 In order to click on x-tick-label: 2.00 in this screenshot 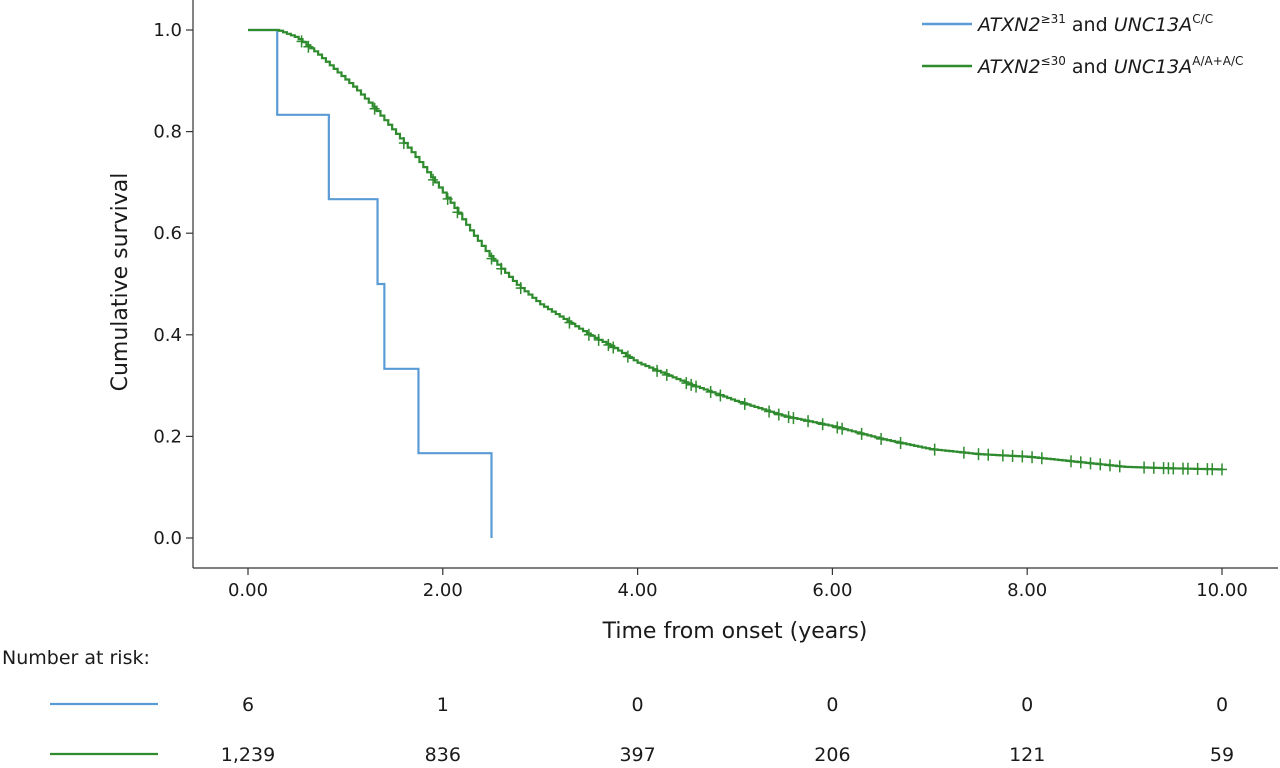, I will do `click(443, 590)`.